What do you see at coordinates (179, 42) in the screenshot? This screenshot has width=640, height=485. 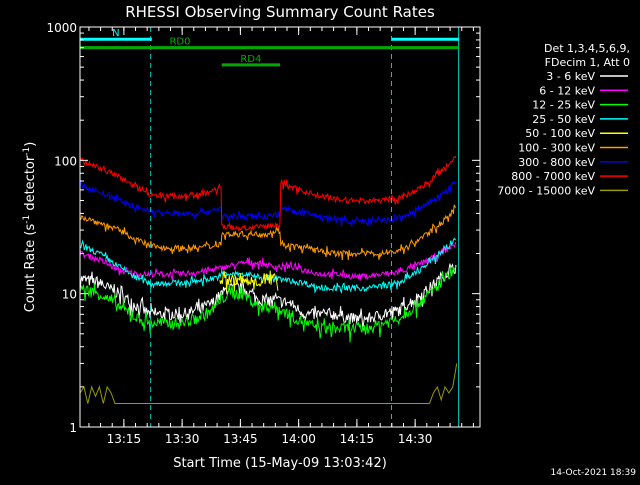 I see `flag-label-2: RD0` at bounding box center [179, 42].